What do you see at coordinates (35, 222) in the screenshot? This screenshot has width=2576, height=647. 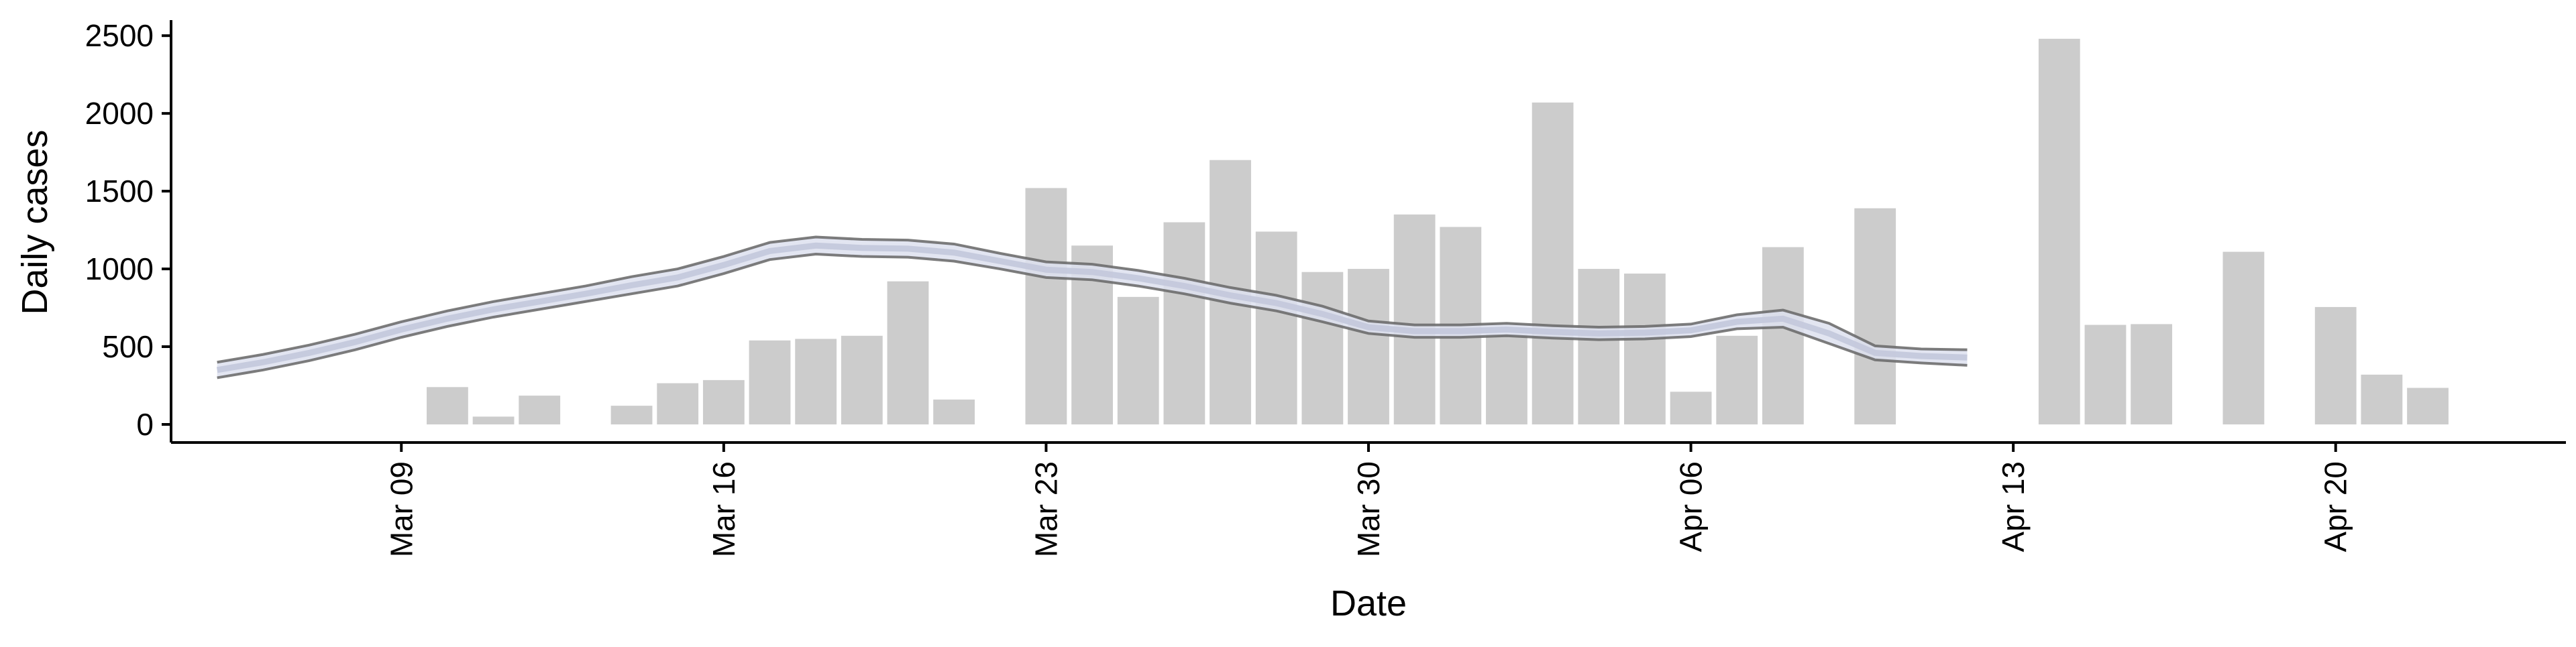 I see `y-axis-title: Daily cases` at bounding box center [35, 222].